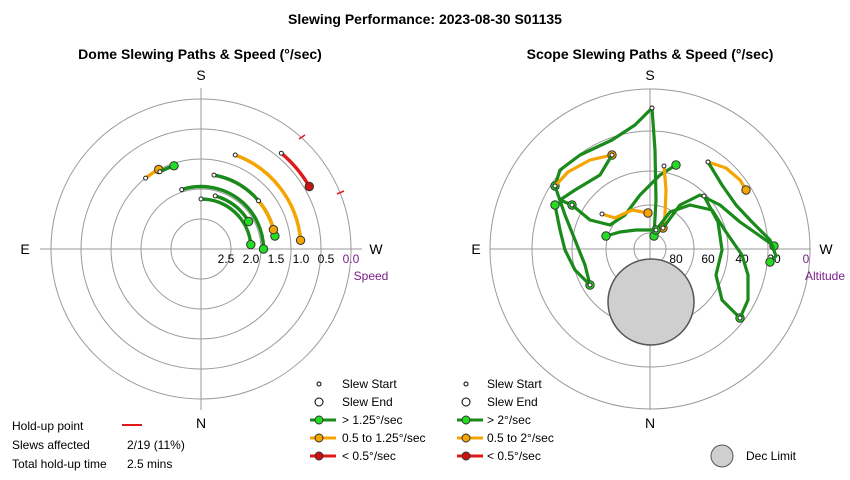  What do you see at coordinates (509, 420) in the screenshot?
I see `scope-legend-fast-label: > 2°/sec` at bounding box center [509, 420].